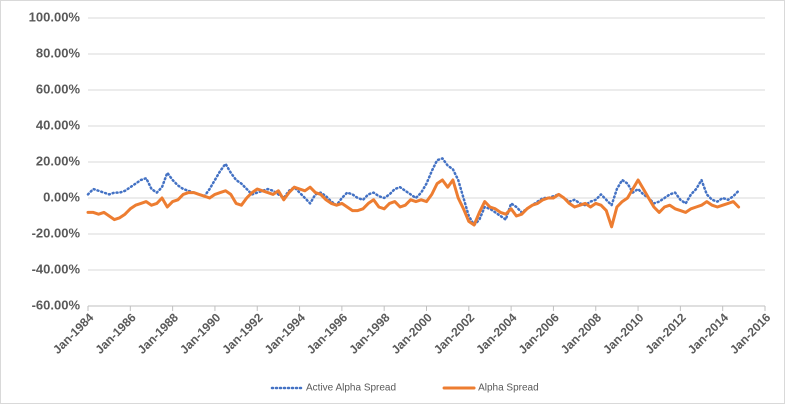 This screenshot has width=785, height=404. I want to click on y-tick-label: -20.00%, so click(56, 232).